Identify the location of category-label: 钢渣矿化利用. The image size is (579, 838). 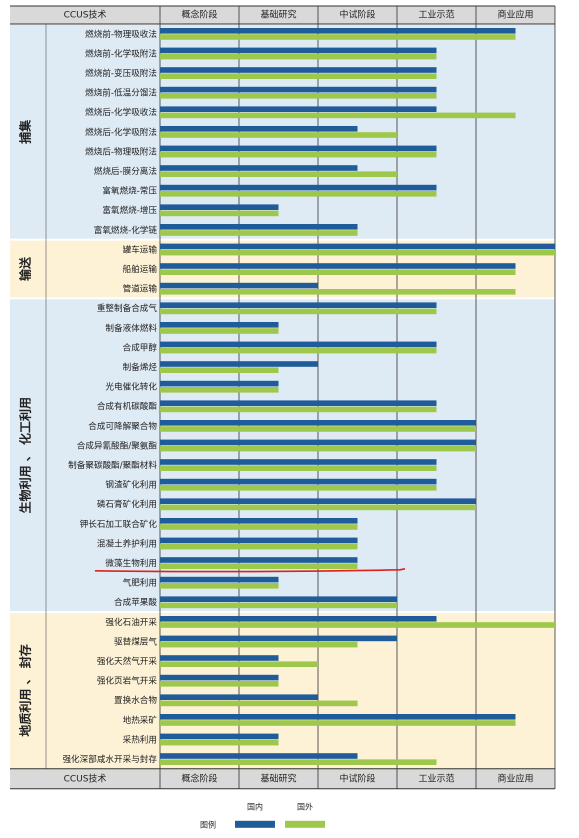
(131, 485).